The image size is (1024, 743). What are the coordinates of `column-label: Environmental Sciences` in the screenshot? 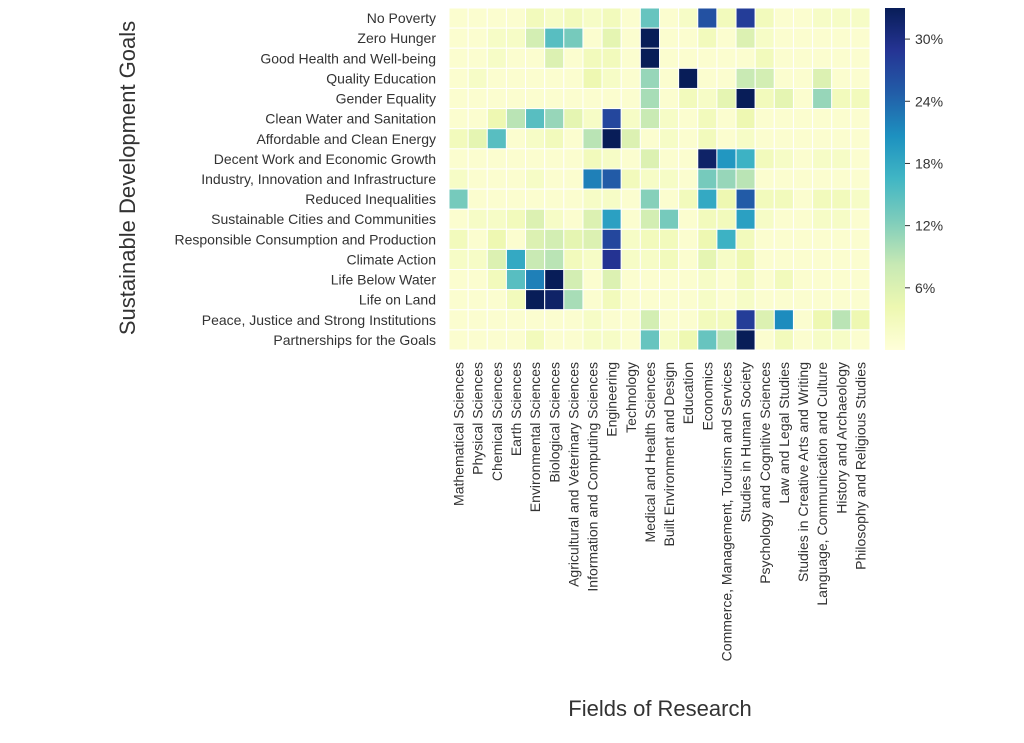 It's located at (535, 437).